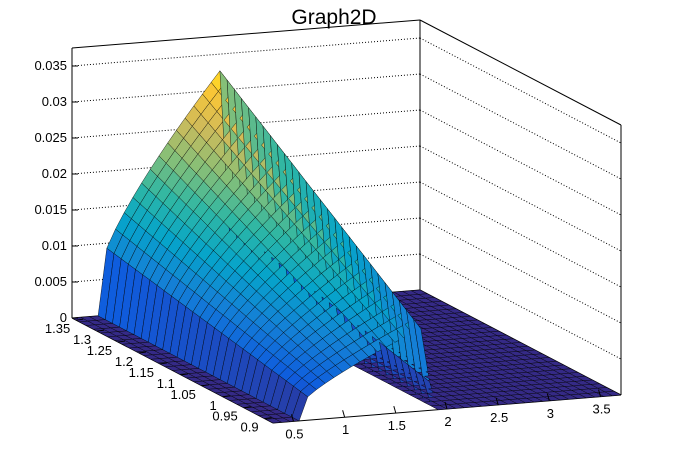 Image resolution: width=696 pixels, height=472 pixels. I want to click on y-tick-label: 1.2, so click(124, 361).